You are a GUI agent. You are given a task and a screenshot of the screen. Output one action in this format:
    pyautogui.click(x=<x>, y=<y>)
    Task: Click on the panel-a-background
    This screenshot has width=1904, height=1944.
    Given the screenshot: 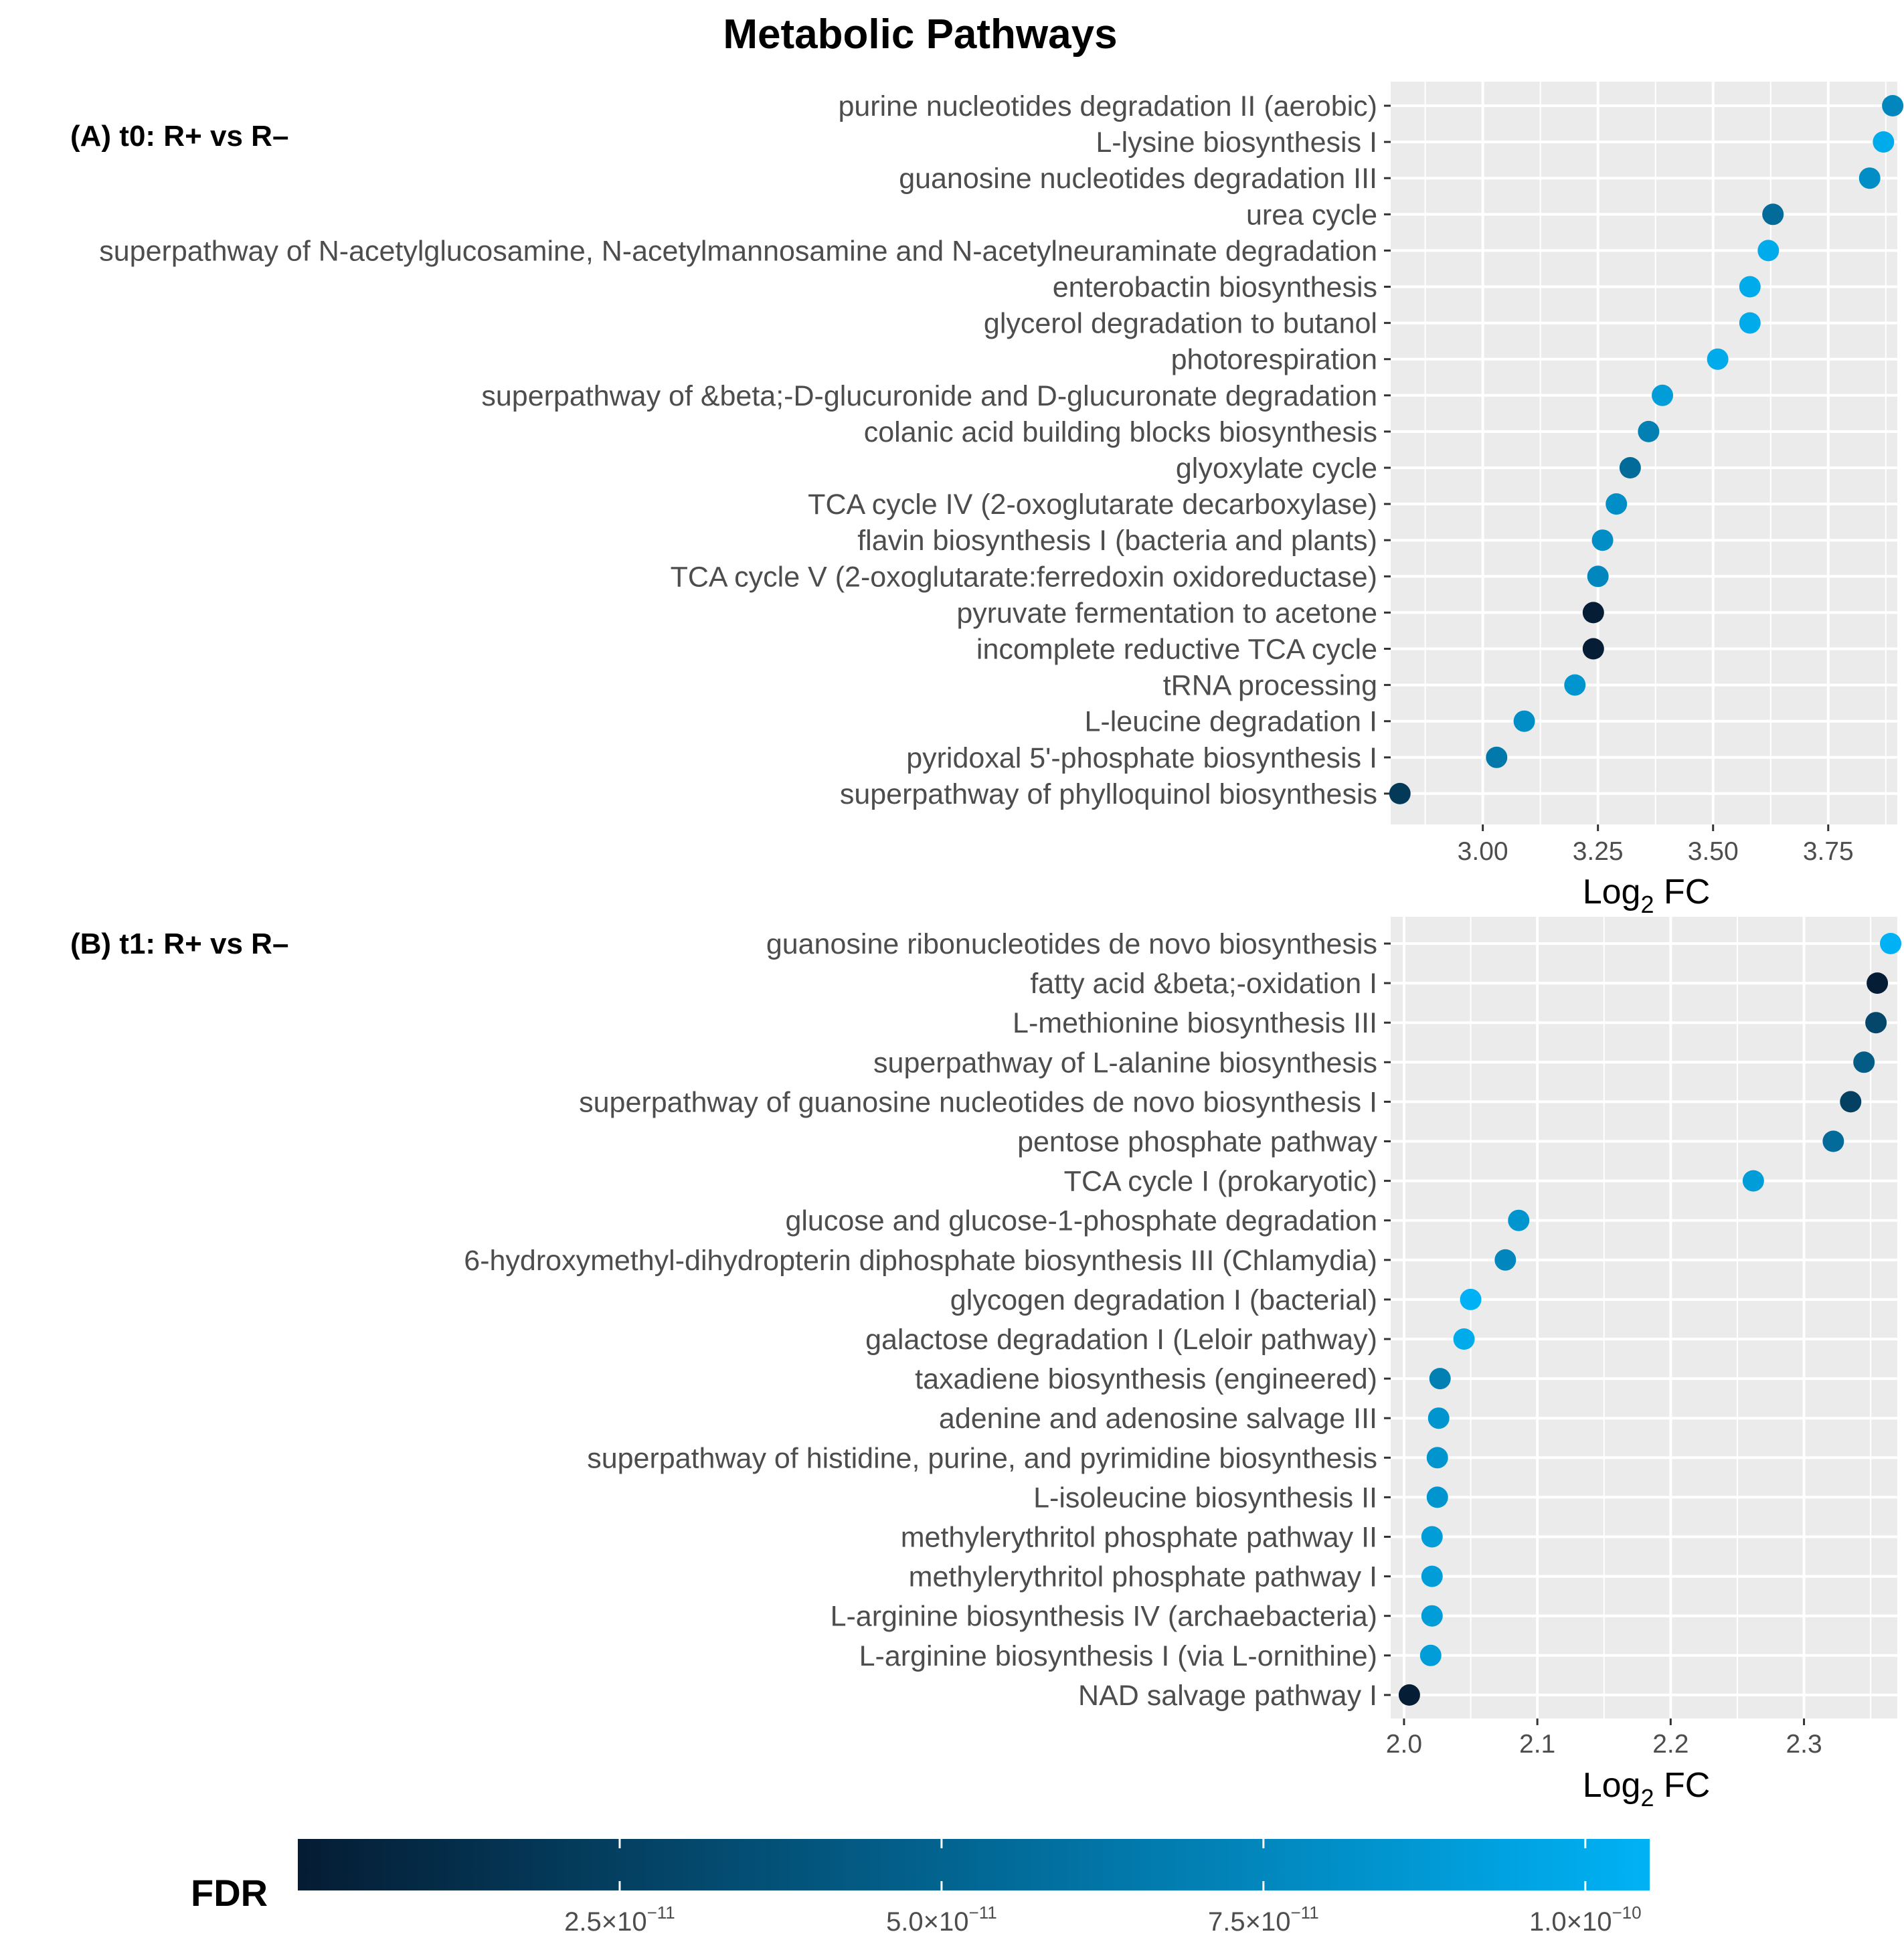 What is the action you would take?
    pyautogui.click(x=1644, y=453)
    